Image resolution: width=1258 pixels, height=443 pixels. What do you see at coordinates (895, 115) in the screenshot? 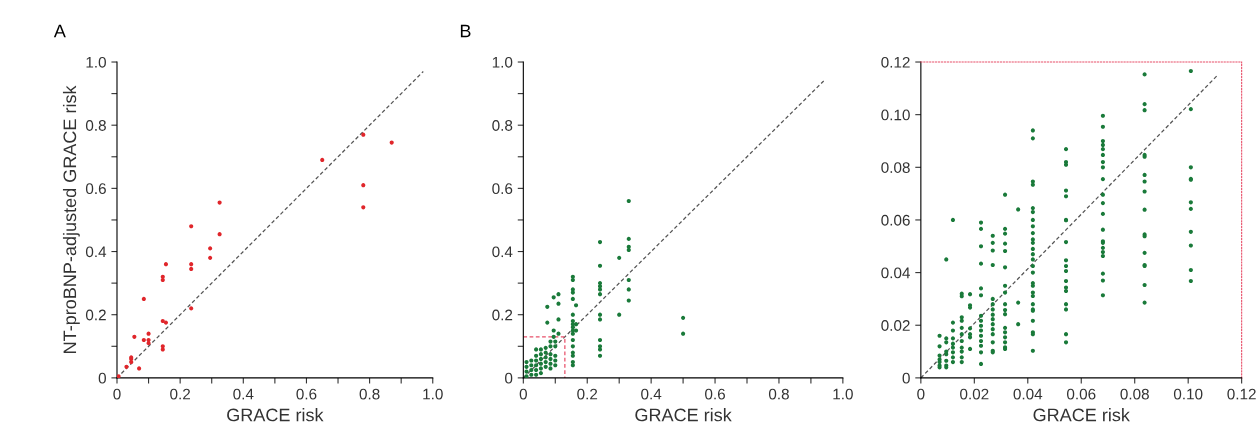
I see `y-tick-label: 0.10` at bounding box center [895, 115].